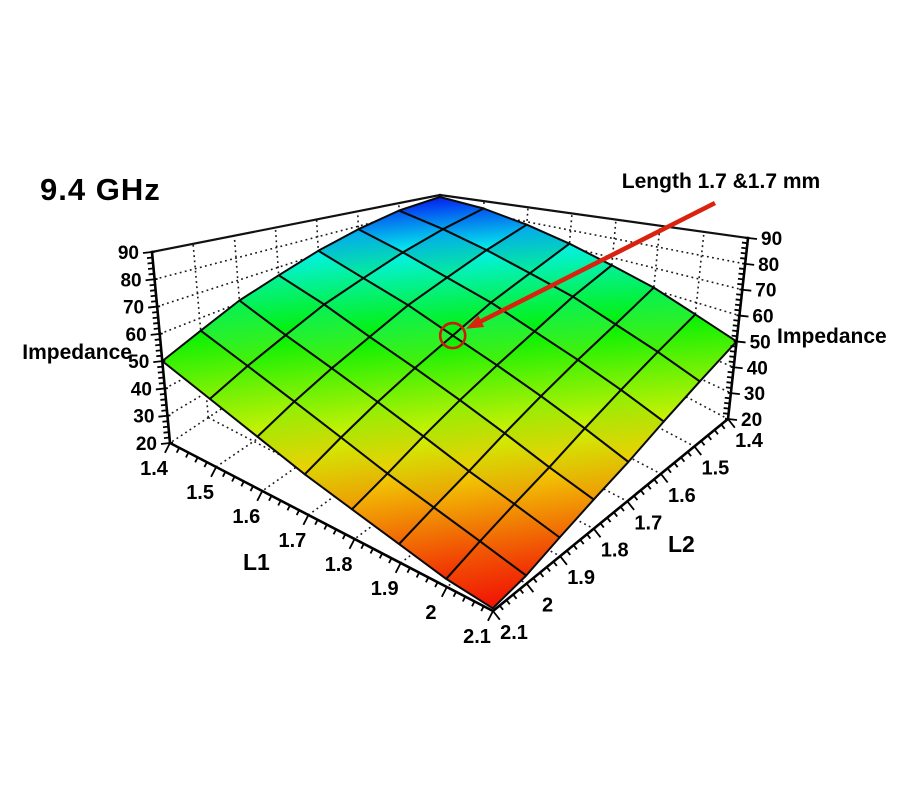 Image resolution: width=900 pixels, height=800 pixels. What do you see at coordinates (832, 336) in the screenshot?
I see `z-axis-label-right: Impedance` at bounding box center [832, 336].